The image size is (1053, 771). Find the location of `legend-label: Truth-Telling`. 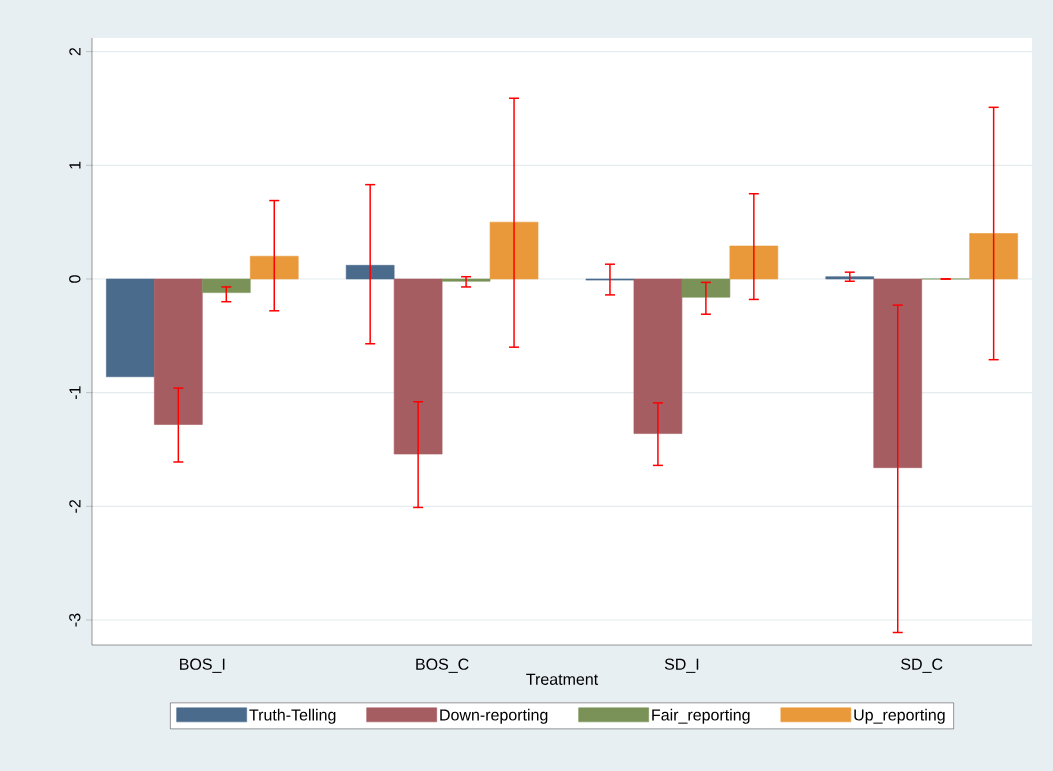

legend-label: Truth-Telling is located at coordinates (292, 716).